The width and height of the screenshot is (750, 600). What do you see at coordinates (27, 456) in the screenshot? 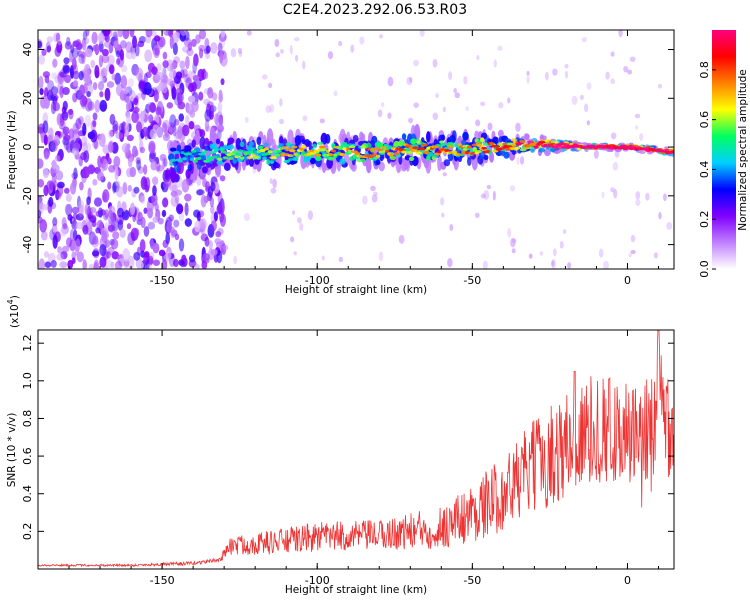
I see `y-tick-label: 0.6` at bounding box center [27, 456].